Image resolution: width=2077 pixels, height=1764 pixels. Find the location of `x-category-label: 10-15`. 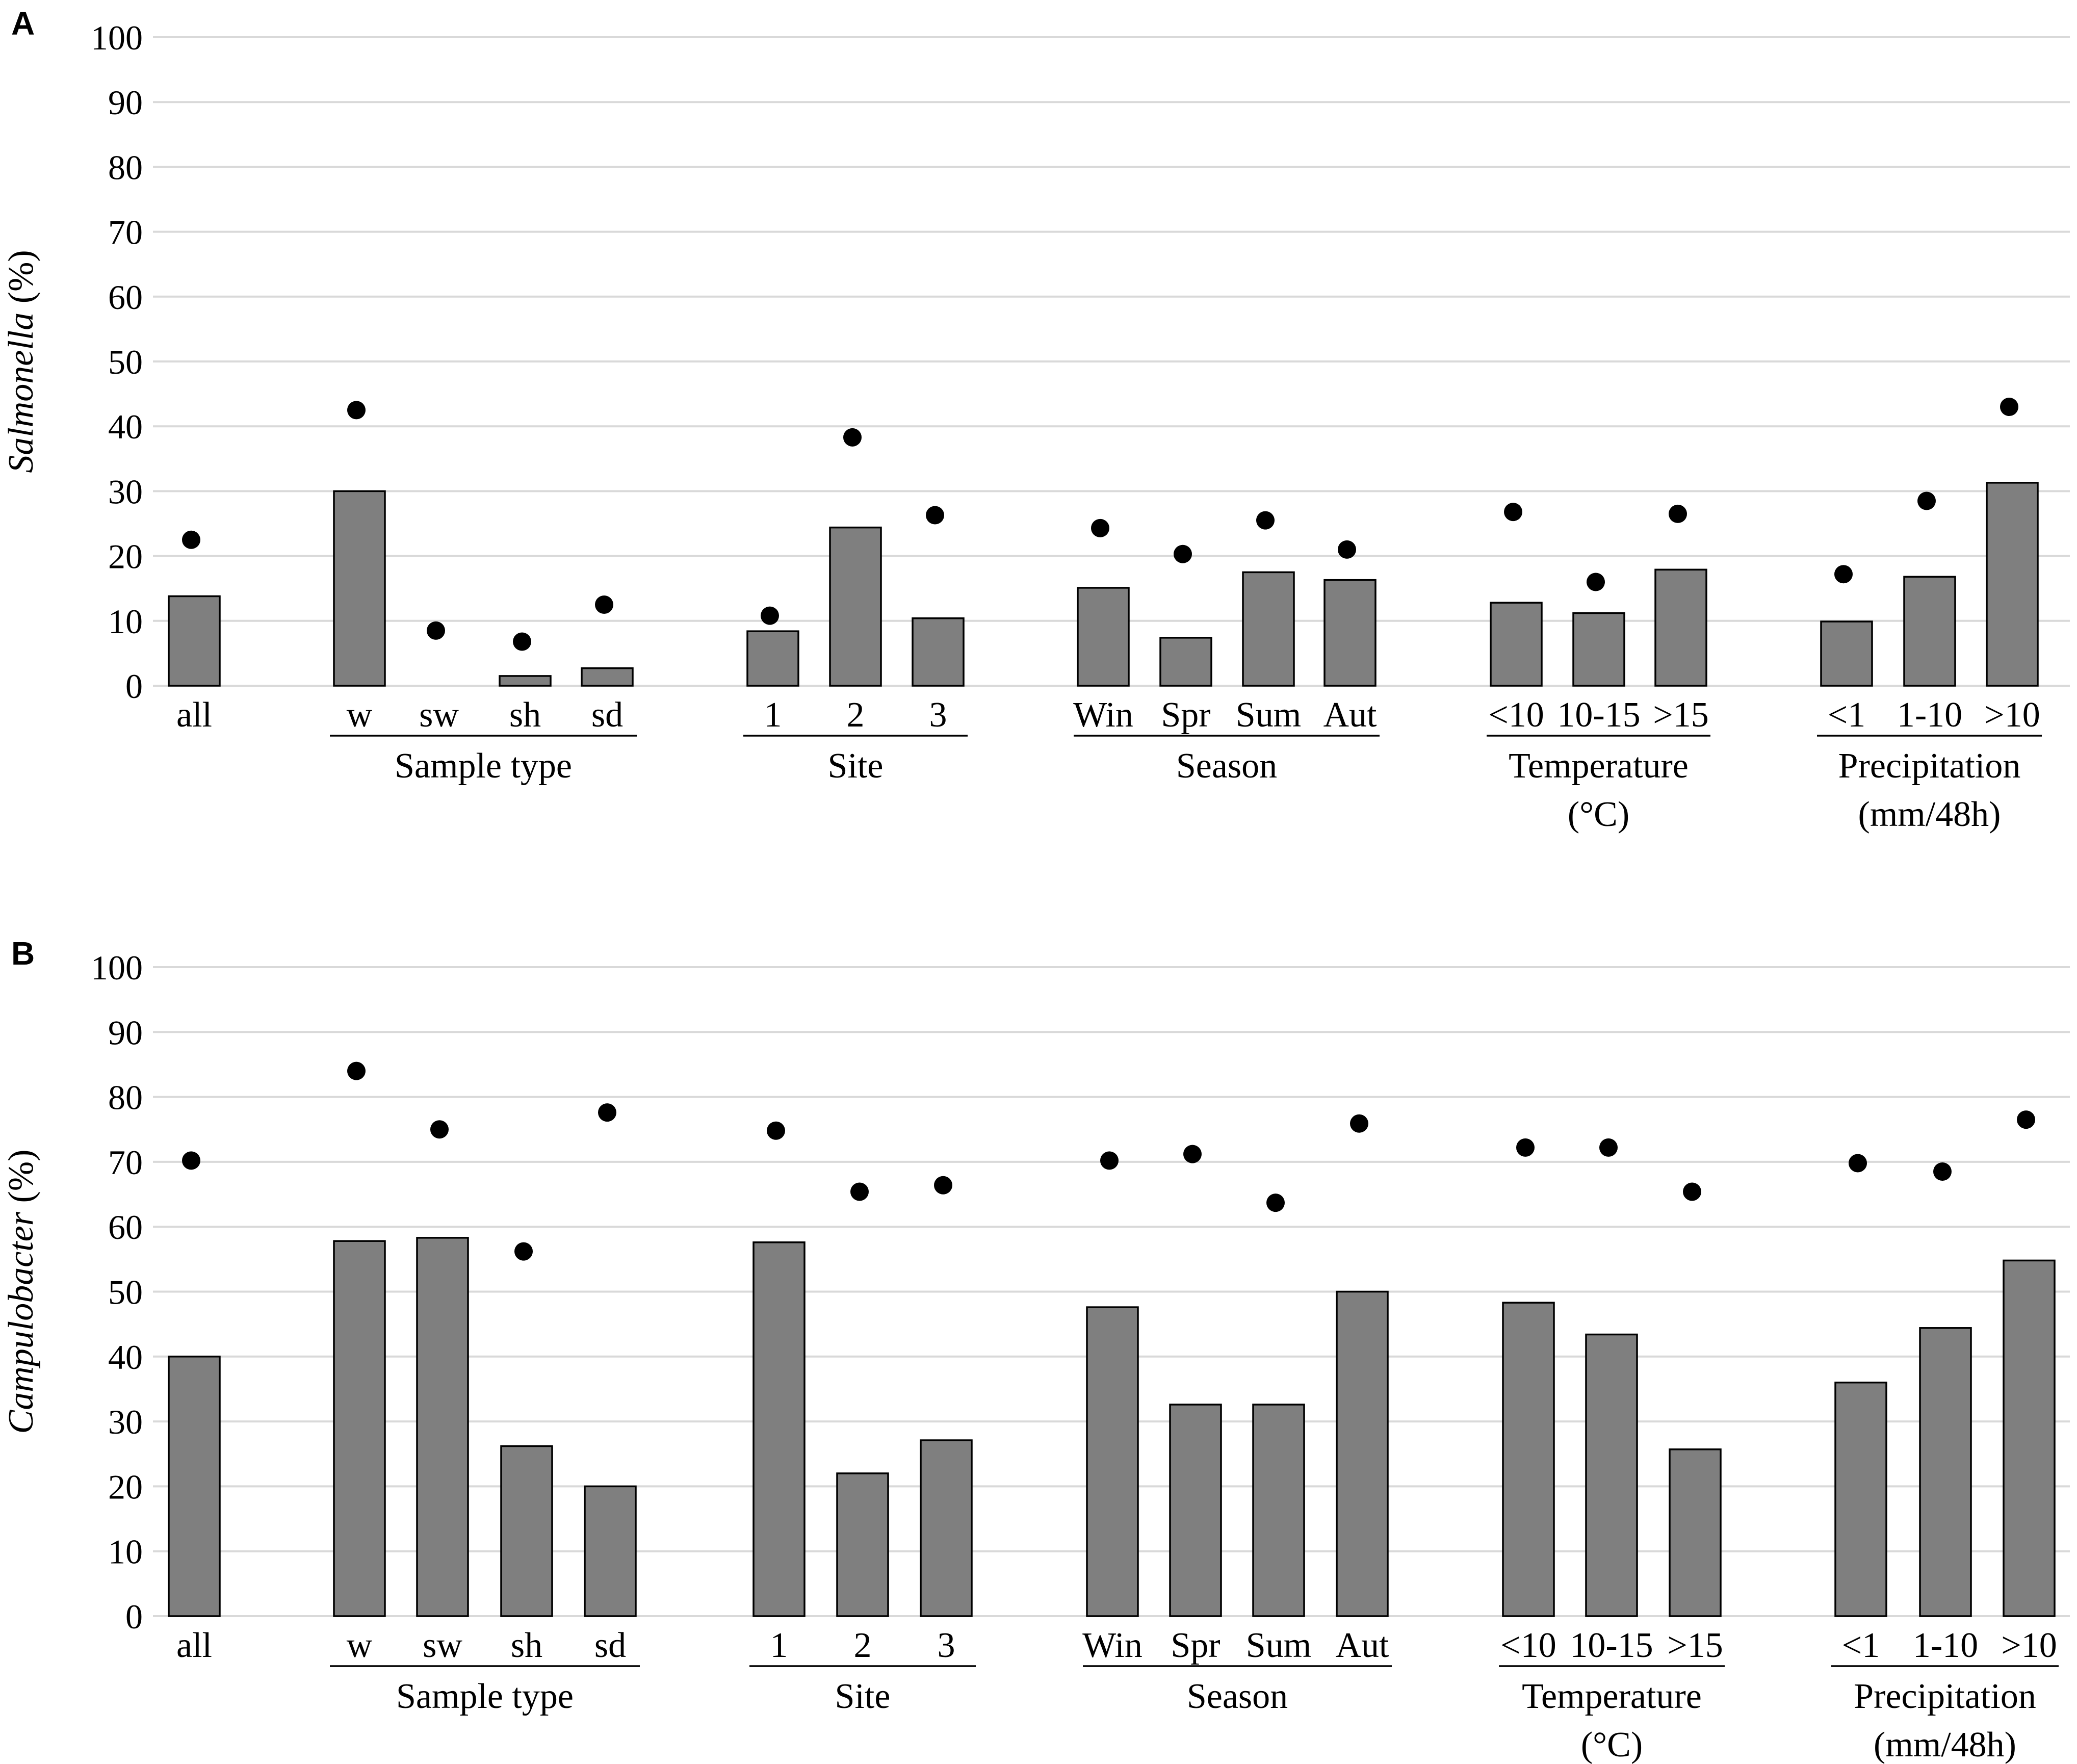

x-category-label: 10-15 is located at coordinates (1598, 715).